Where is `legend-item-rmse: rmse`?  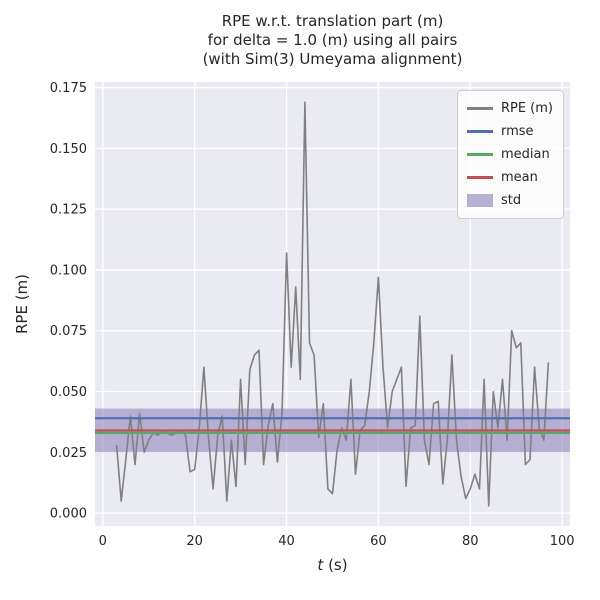
legend-item-rmse: rmse is located at coordinates (509, 131).